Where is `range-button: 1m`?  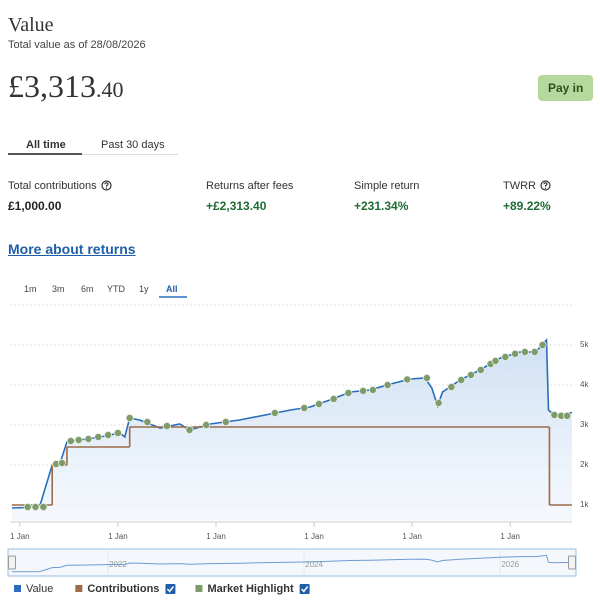 range-button: 1m is located at coordinates (30, 289).